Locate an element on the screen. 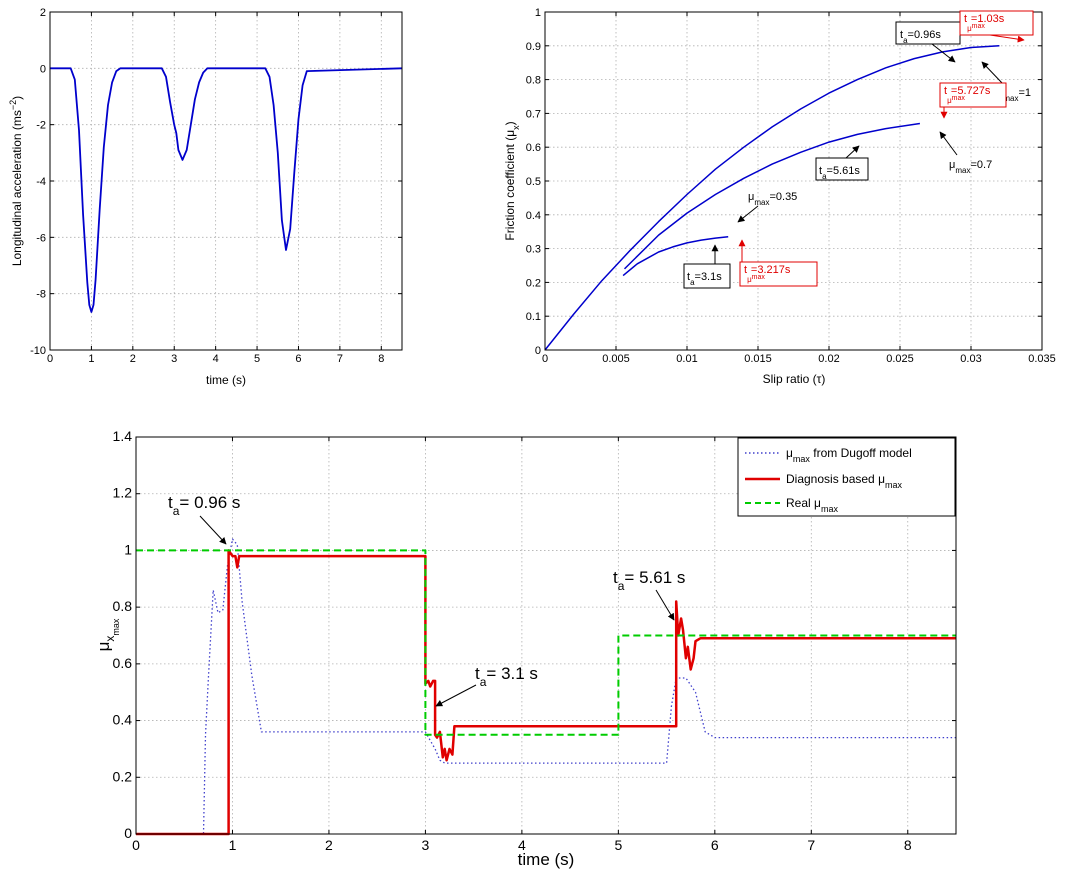  y-tick-label: 0.4 is located at coordinates (533, 216).